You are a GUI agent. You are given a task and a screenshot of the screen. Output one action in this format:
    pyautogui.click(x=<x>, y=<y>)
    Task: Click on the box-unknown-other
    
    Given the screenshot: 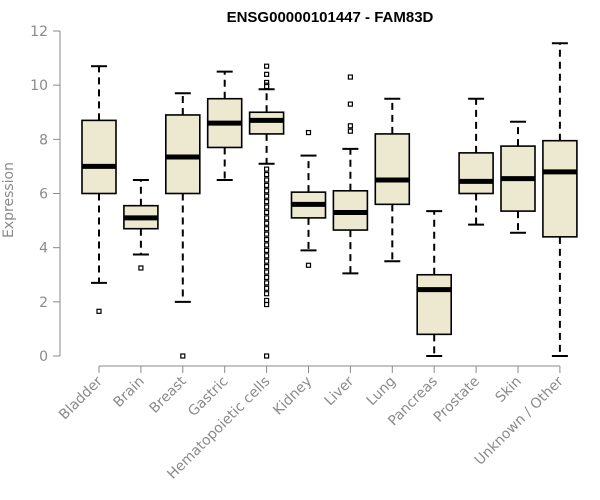 What is the action you would take?
    pyautogui.click(x=560, y=199)
    